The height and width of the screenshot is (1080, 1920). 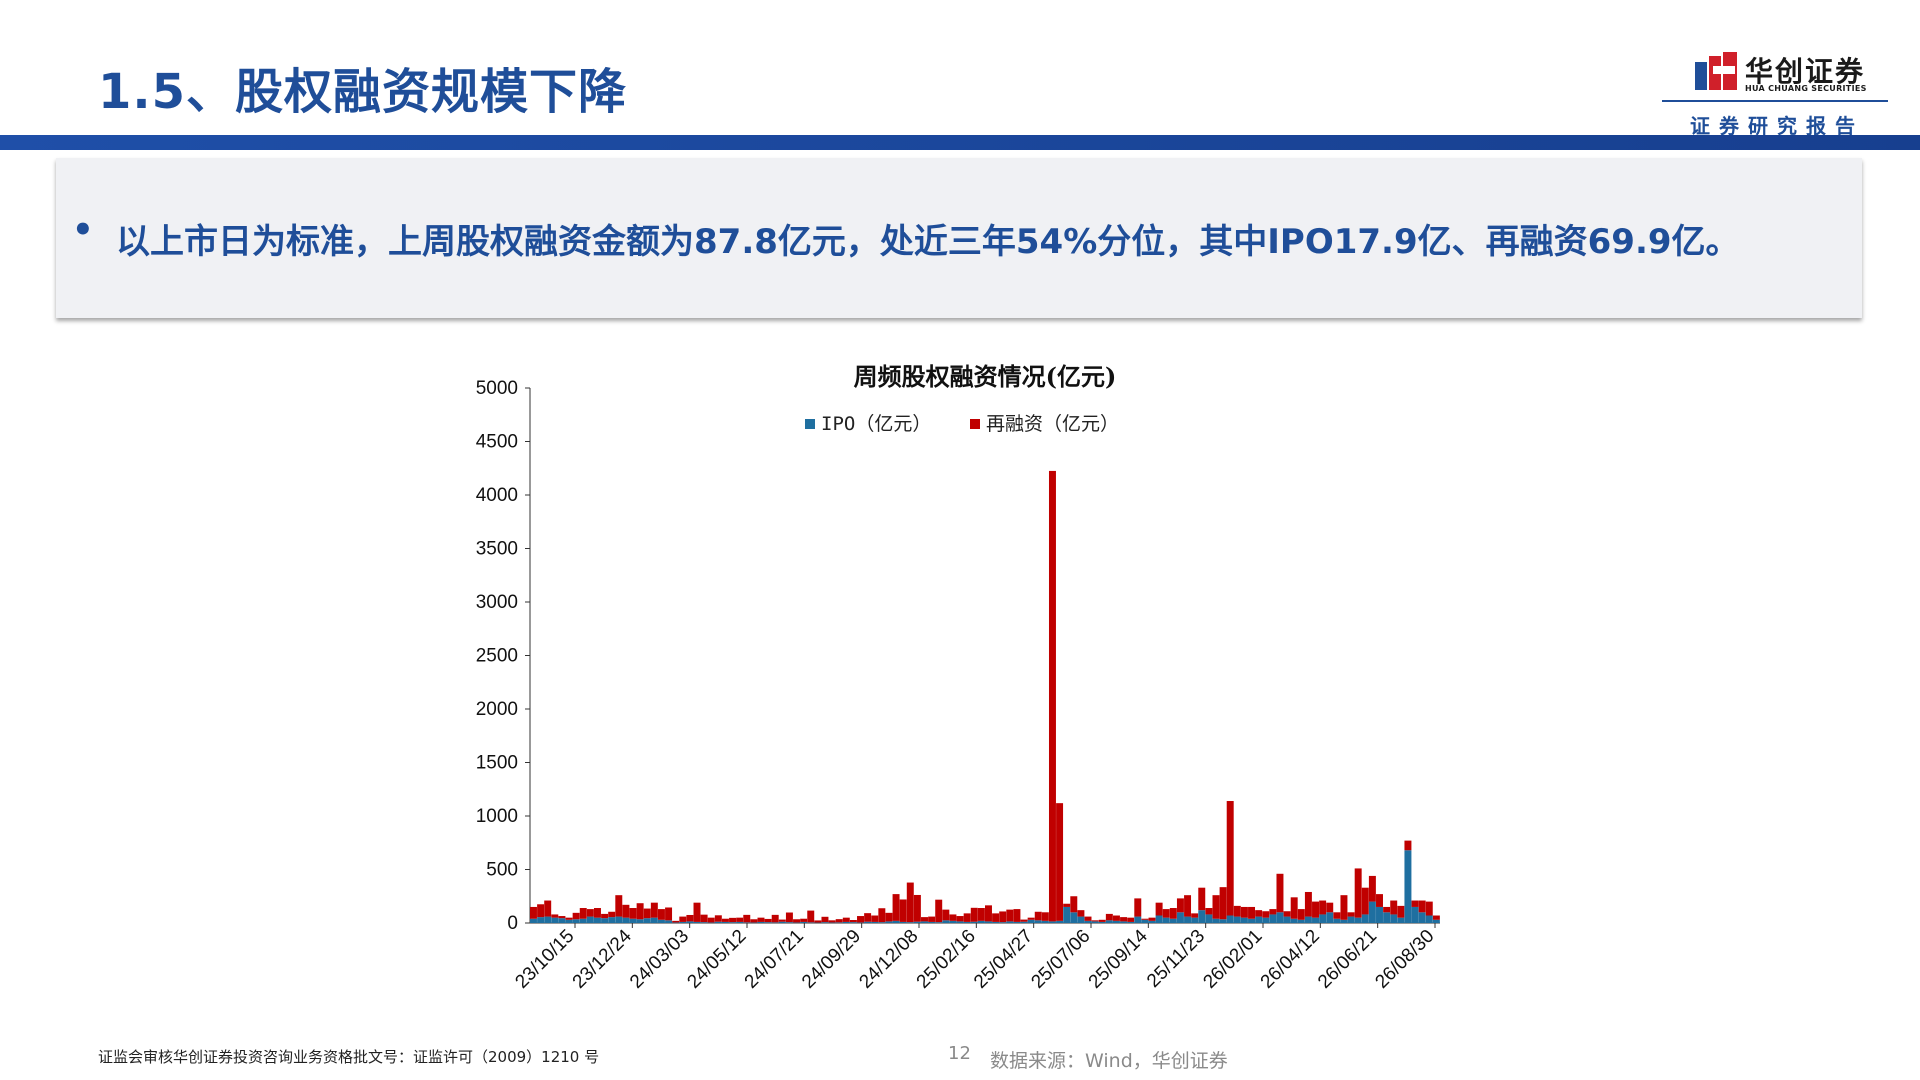 I want to click on page-number: 12, so click(x=959, y=1053).